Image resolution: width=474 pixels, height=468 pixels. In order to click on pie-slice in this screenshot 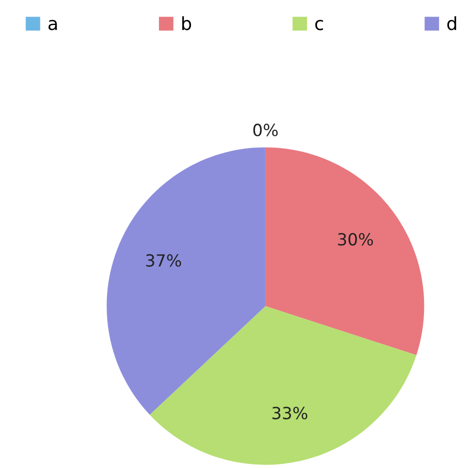, I will do `click(344, 251)`.